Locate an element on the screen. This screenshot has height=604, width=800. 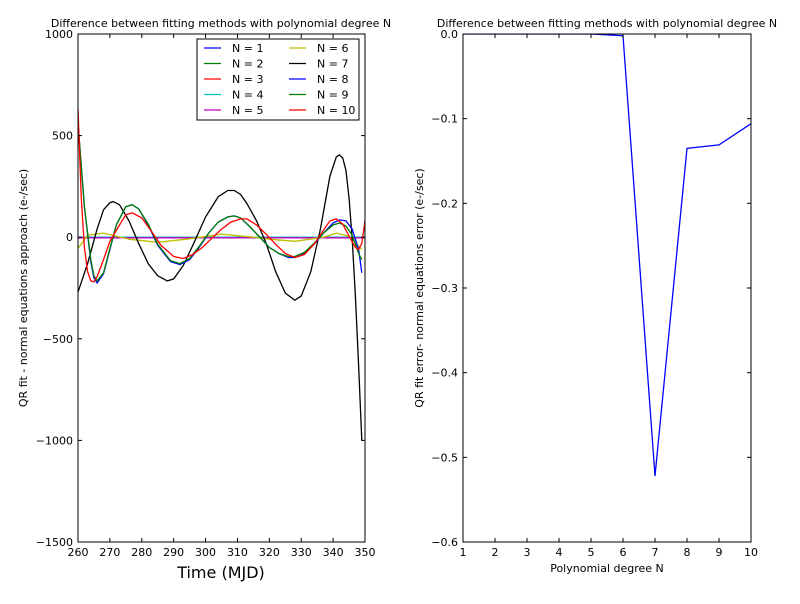
x-tick-label: 6 is located at coordinates (623, 552).